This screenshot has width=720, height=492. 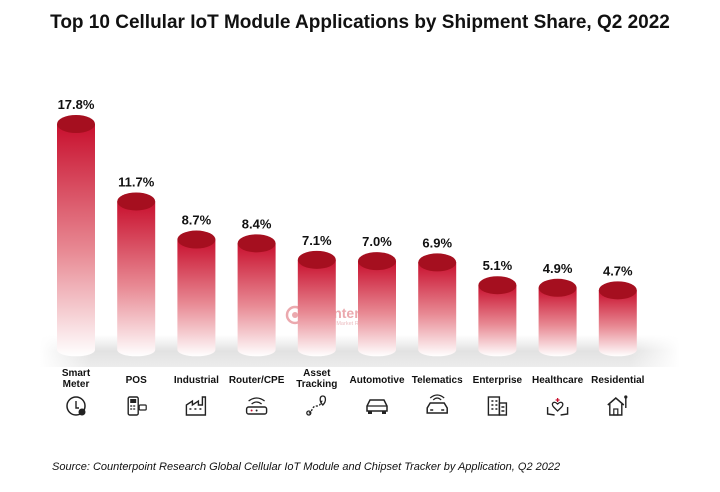 What do you see at coordinates (347, 405) in the screenshot?
I see `category-icons` at bounding box center [347, 405].